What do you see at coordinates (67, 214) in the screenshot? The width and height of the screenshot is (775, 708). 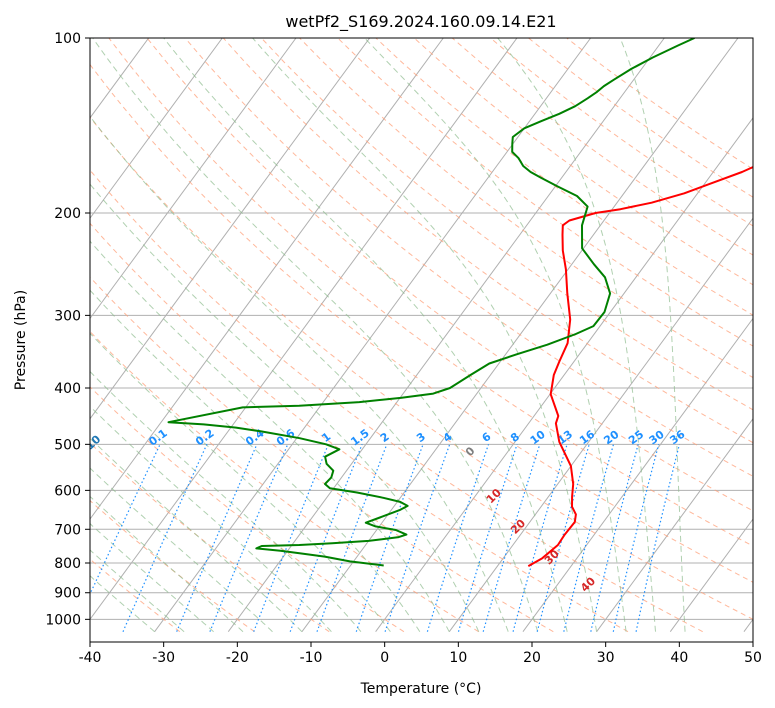 I see `y-tick-label: 200` at bounding box center [67, 214].